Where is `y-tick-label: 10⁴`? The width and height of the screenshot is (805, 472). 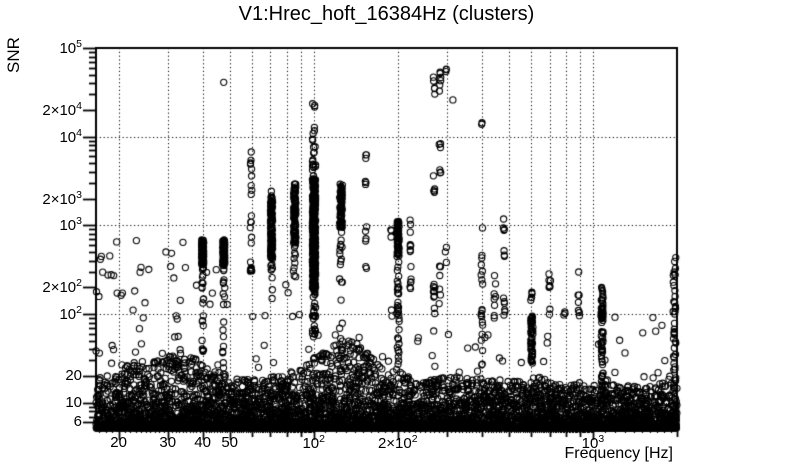 y-tick-label: 10⁴ is located at coordinates (70, 136).